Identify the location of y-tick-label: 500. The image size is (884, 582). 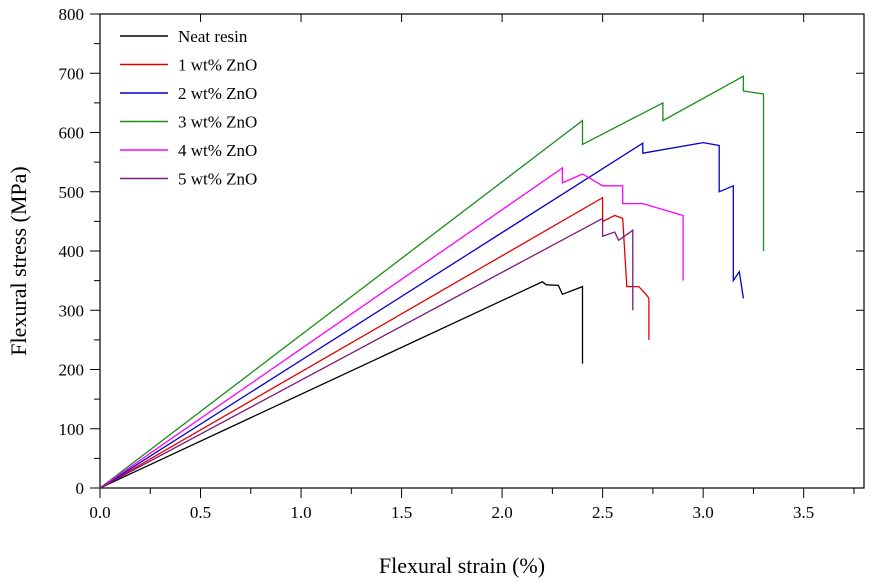
(72, 192).